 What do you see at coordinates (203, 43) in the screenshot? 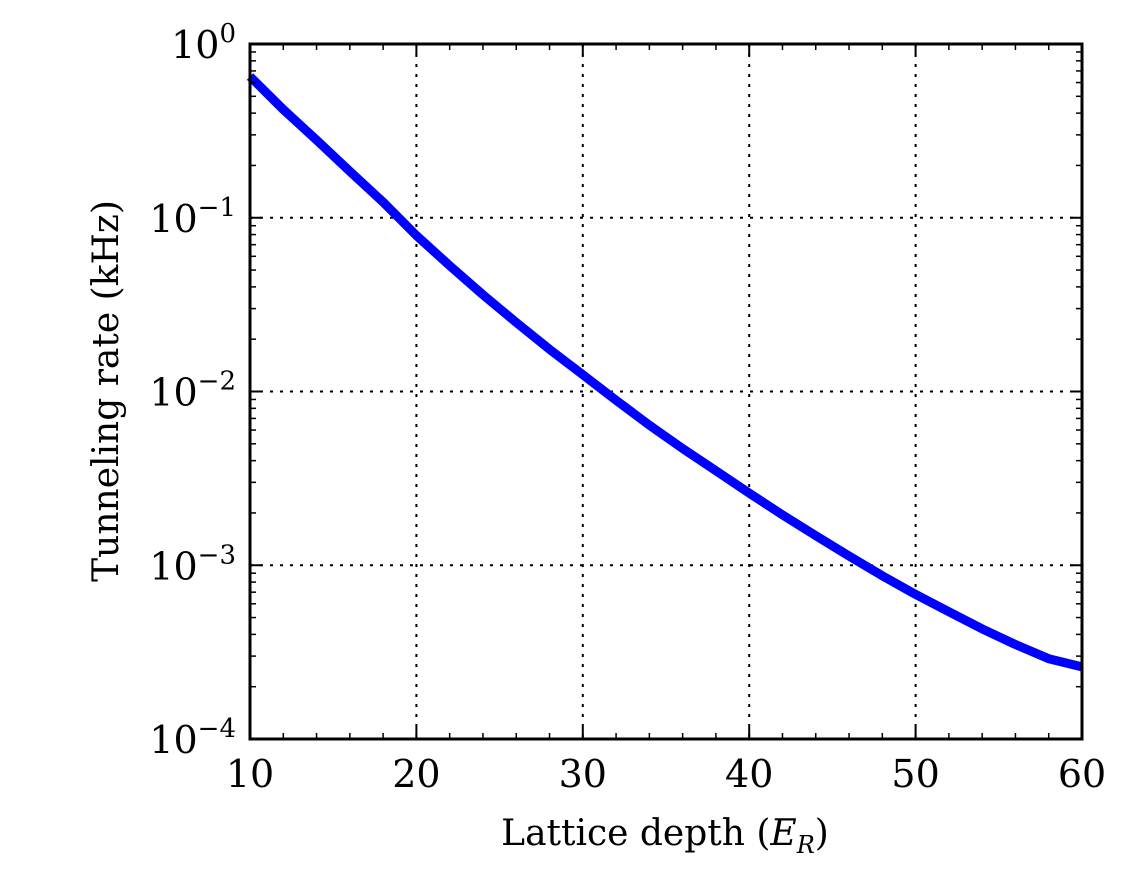
I see `y-tick-label: 10⁰` at bounding box center [203, 43].